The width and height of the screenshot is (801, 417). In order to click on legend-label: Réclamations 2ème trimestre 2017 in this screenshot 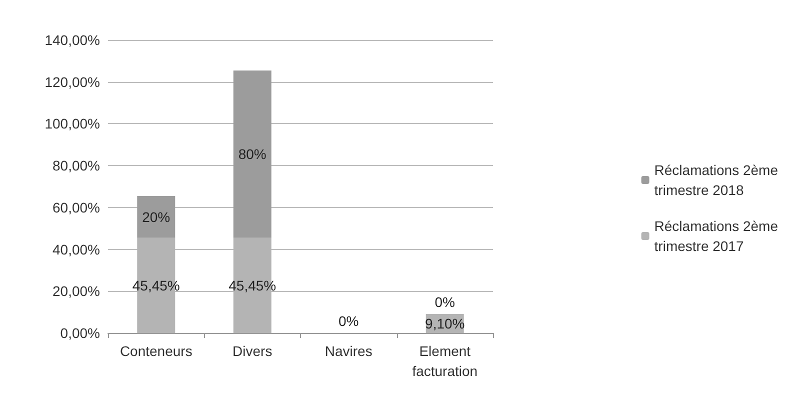, I will do `click(716, 236)`.